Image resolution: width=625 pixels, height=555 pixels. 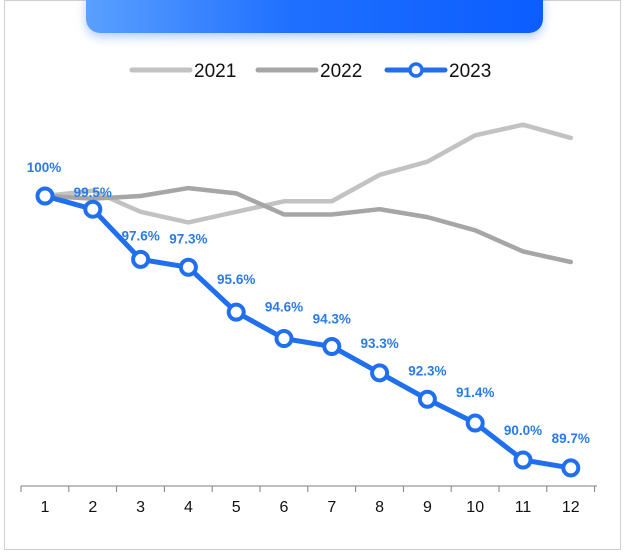 I want to click on x-axis: 1 2 3 4 5 6 7 8 9 10 11 12, so click(x=308, y=500).